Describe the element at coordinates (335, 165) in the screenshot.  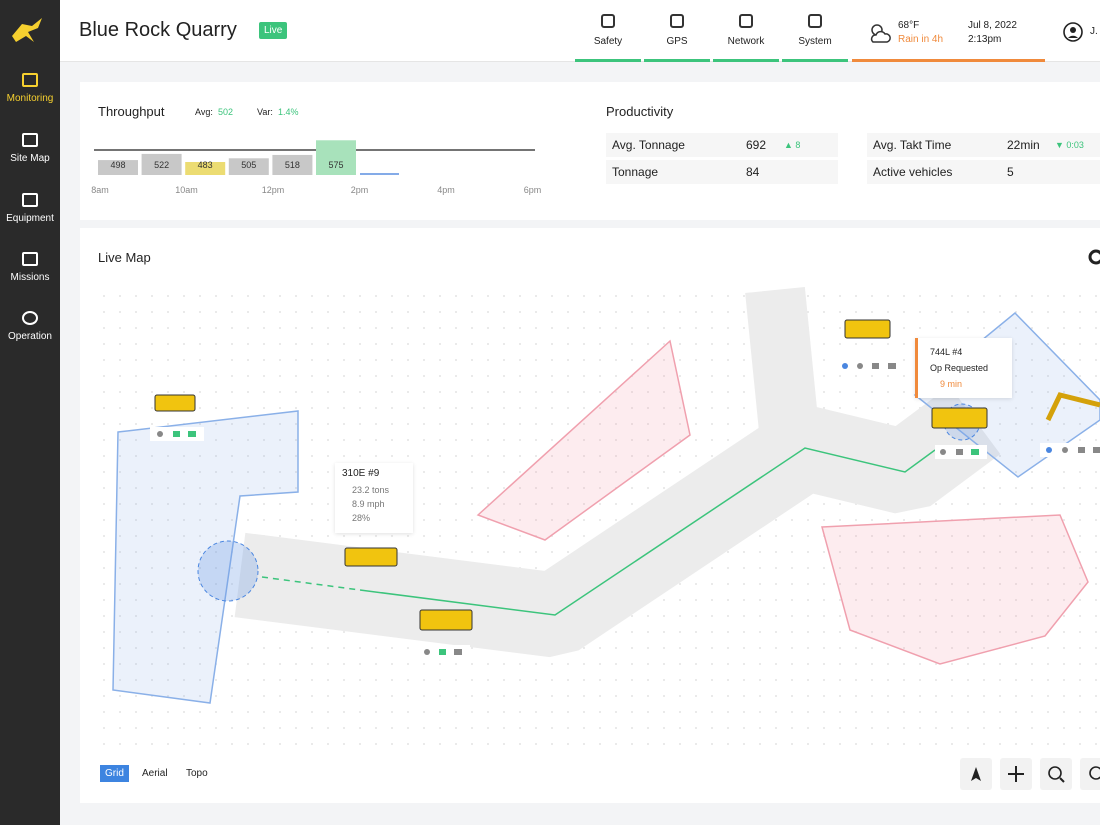
I see `bar-label: 575` at that location.